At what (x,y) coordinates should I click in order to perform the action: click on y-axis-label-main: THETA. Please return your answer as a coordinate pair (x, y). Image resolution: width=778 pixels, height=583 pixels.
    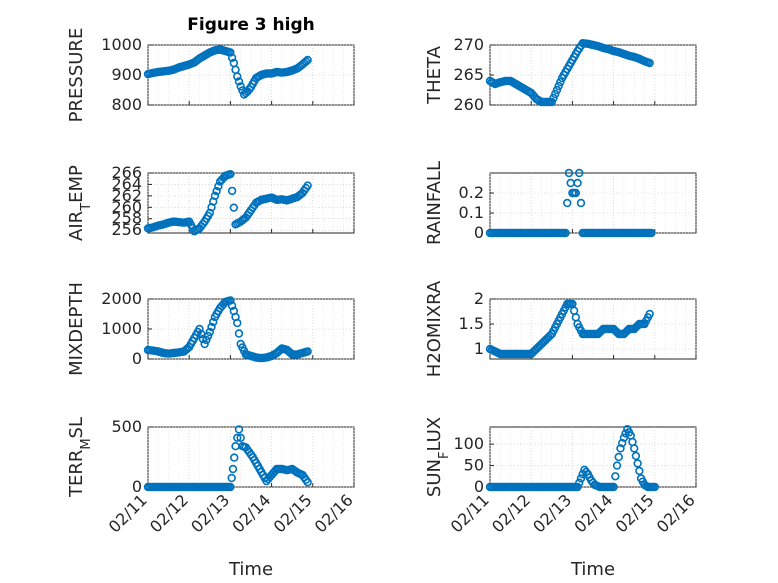
    Looking at the image, I should click on (434, 75).